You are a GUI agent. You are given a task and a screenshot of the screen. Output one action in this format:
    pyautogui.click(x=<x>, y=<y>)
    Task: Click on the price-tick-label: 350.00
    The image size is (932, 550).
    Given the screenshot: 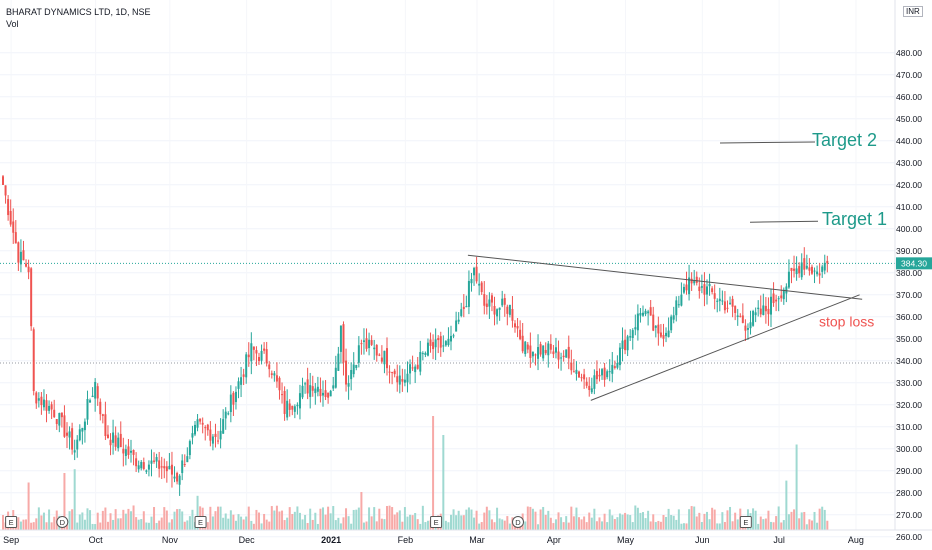 What is the action you would take?
    pyautogui.click(x=909, y=339)
    